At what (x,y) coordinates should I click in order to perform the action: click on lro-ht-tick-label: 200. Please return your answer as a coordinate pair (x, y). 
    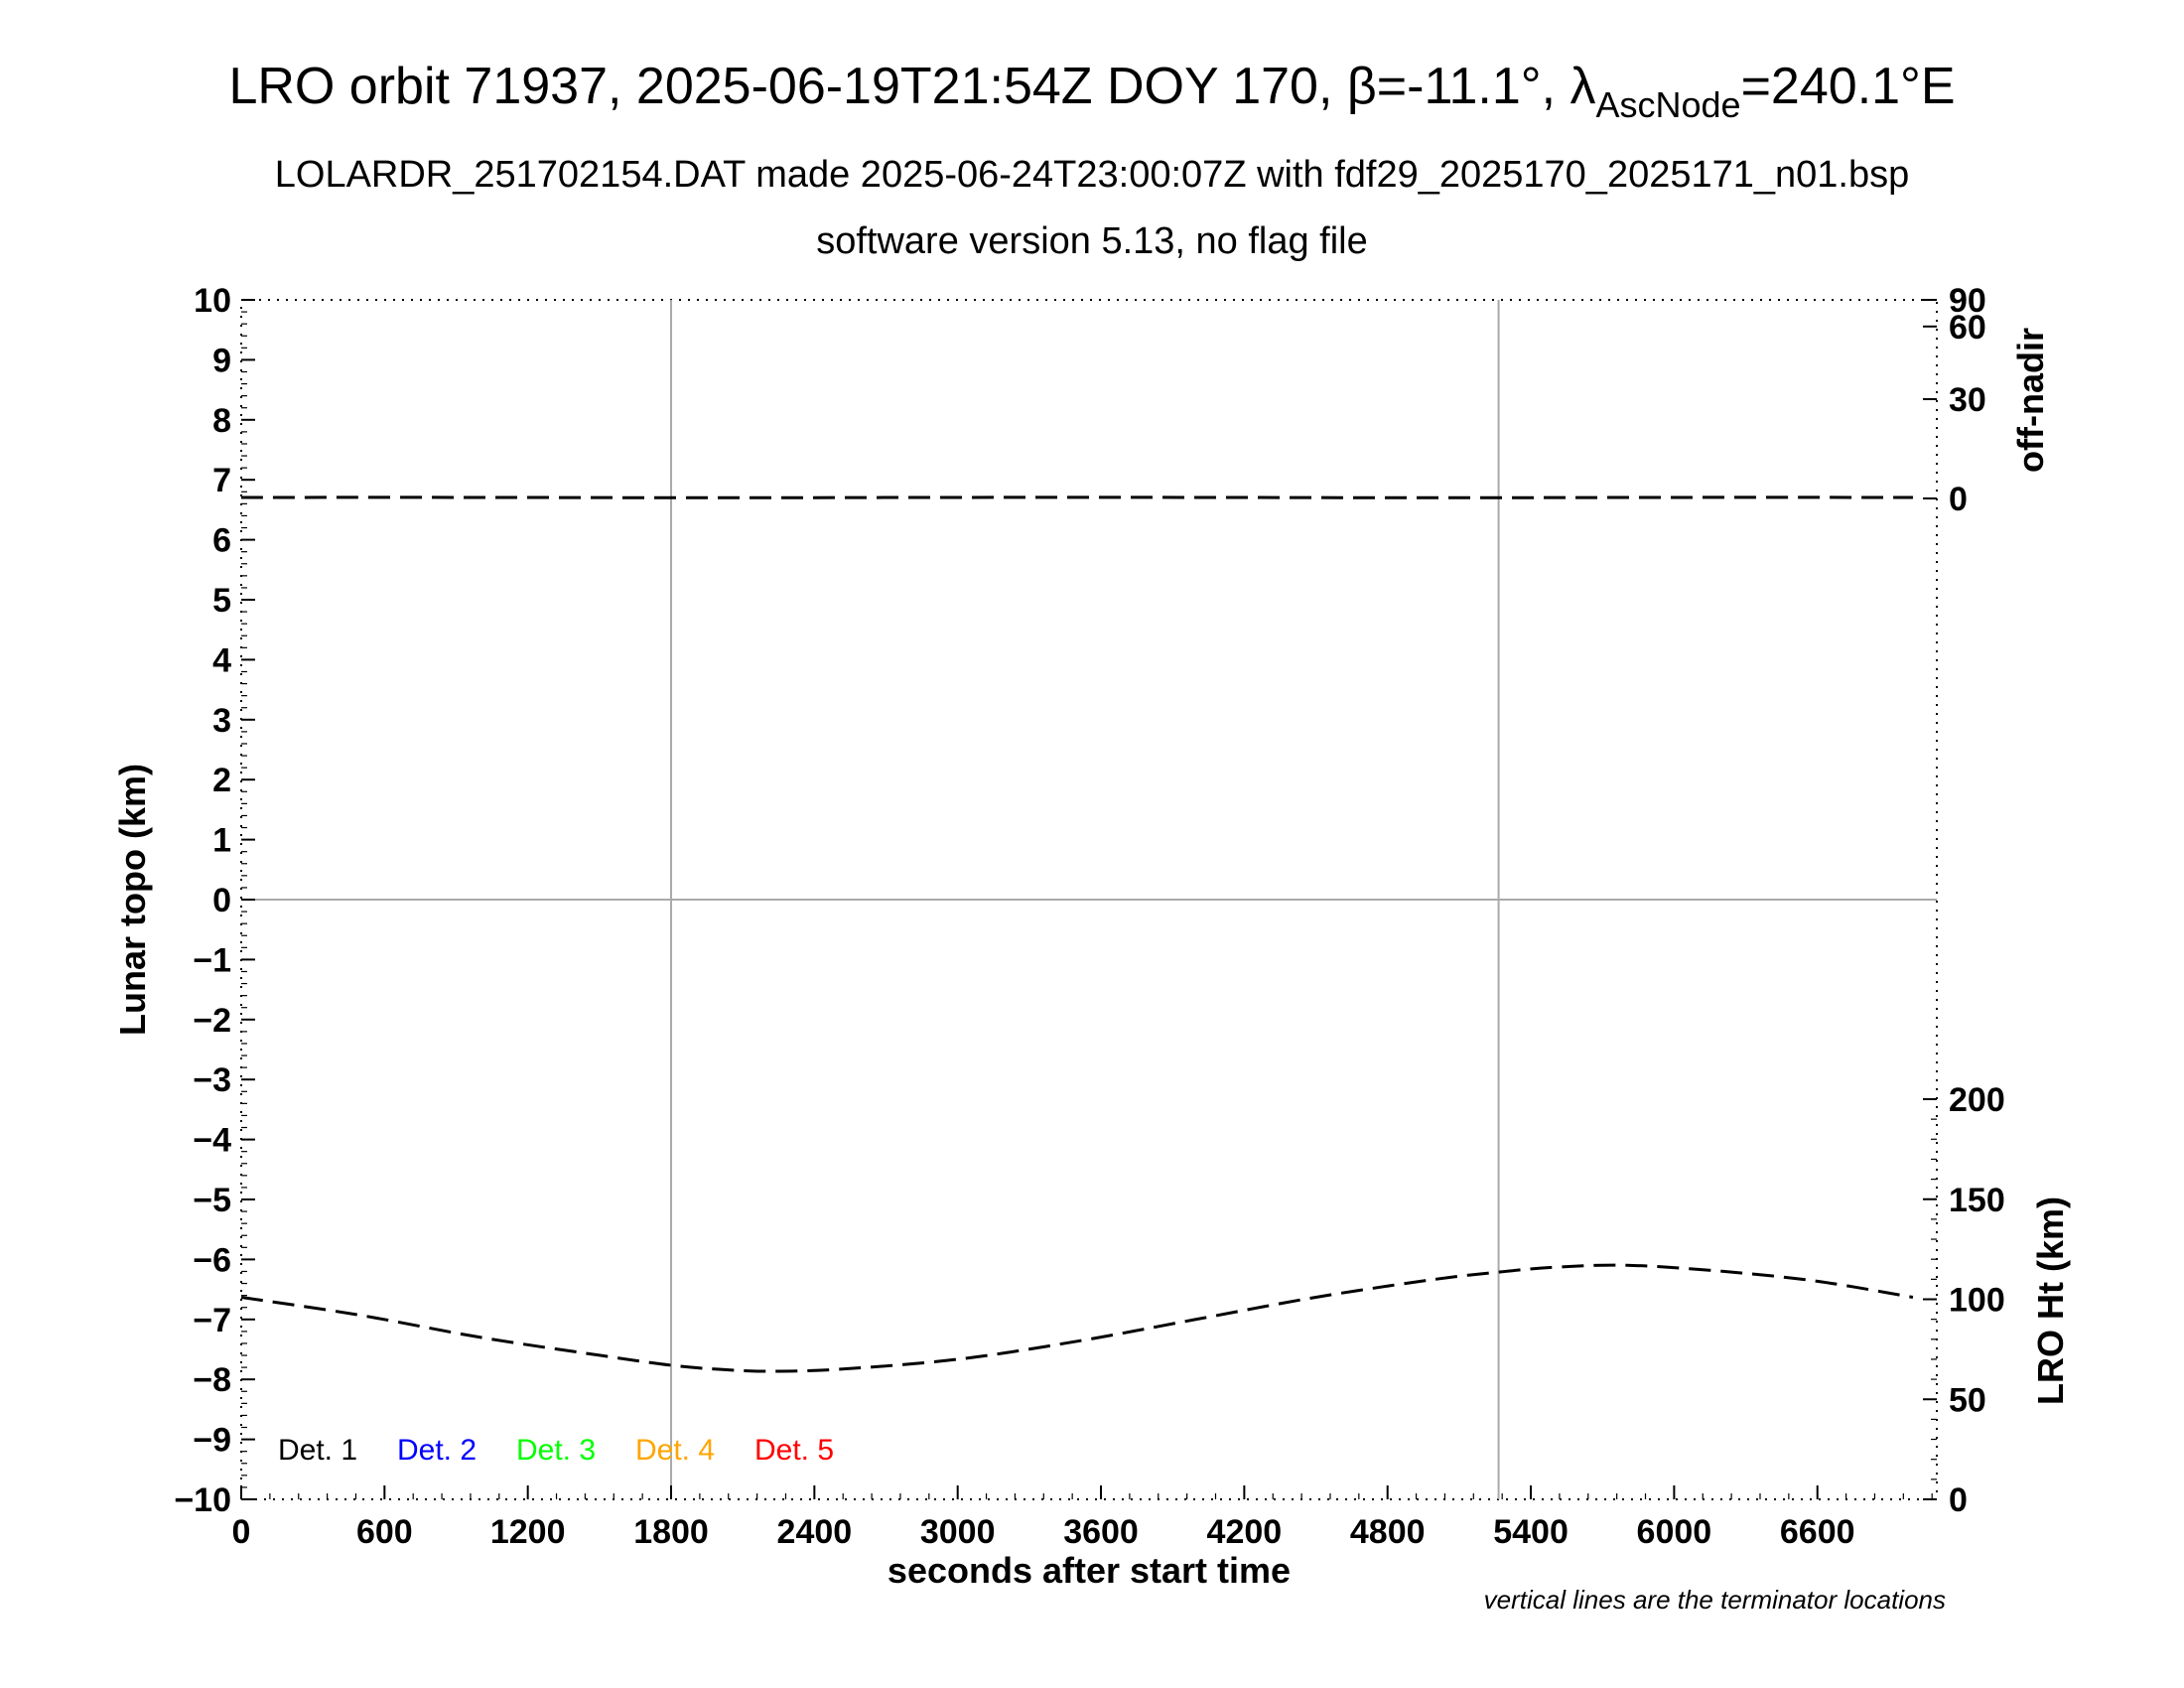
    Looking at the image, I should click on (1977, 1100).